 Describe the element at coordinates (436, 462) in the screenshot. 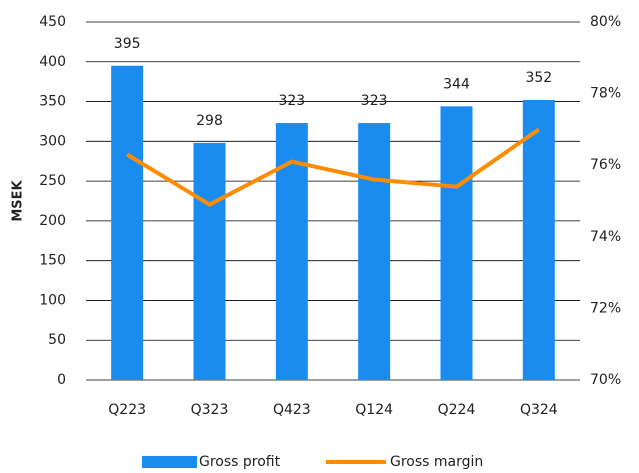

I see `legend-label: Gross margin` at that location.